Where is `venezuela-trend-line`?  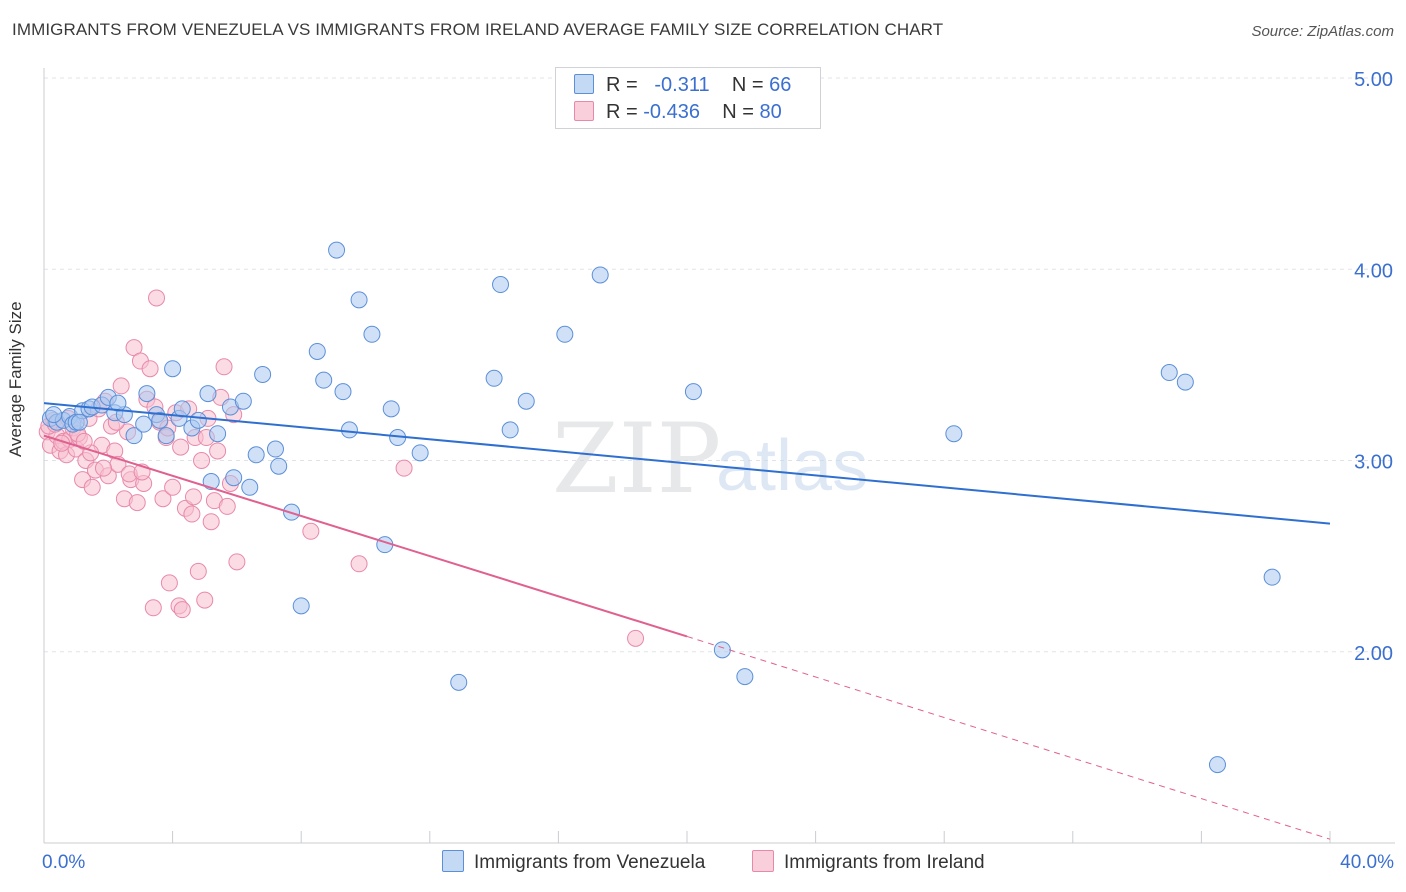 venezuela-trend-line is located at coordinates (687, 463).